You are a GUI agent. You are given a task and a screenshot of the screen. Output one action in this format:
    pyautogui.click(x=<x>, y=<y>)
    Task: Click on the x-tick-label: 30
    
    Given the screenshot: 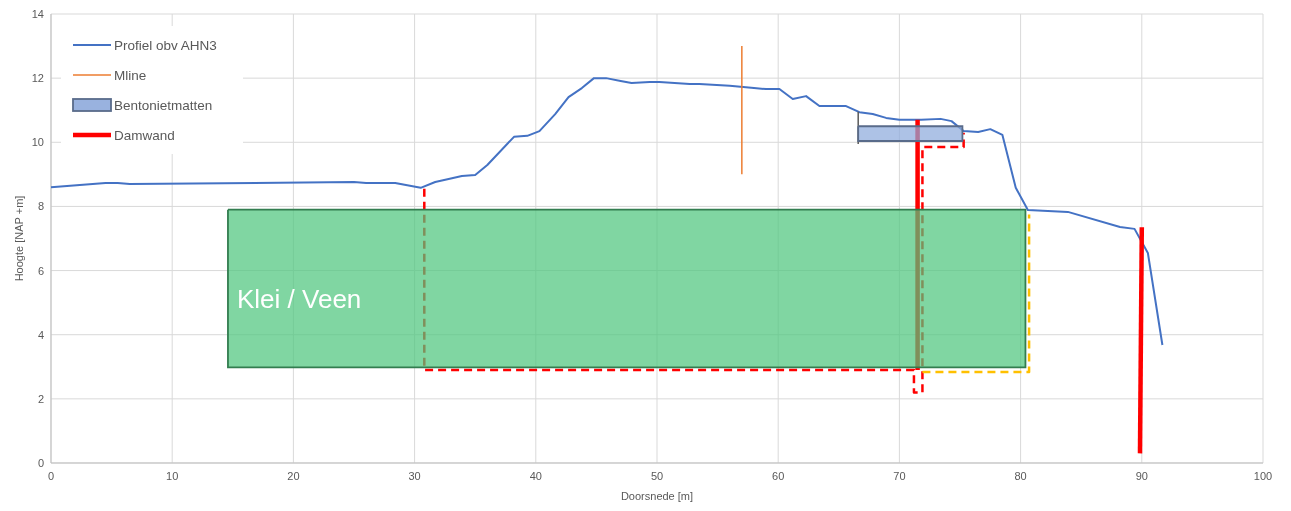 What is the action you would take?
    pyautogui.click(x=414, y=476)
    